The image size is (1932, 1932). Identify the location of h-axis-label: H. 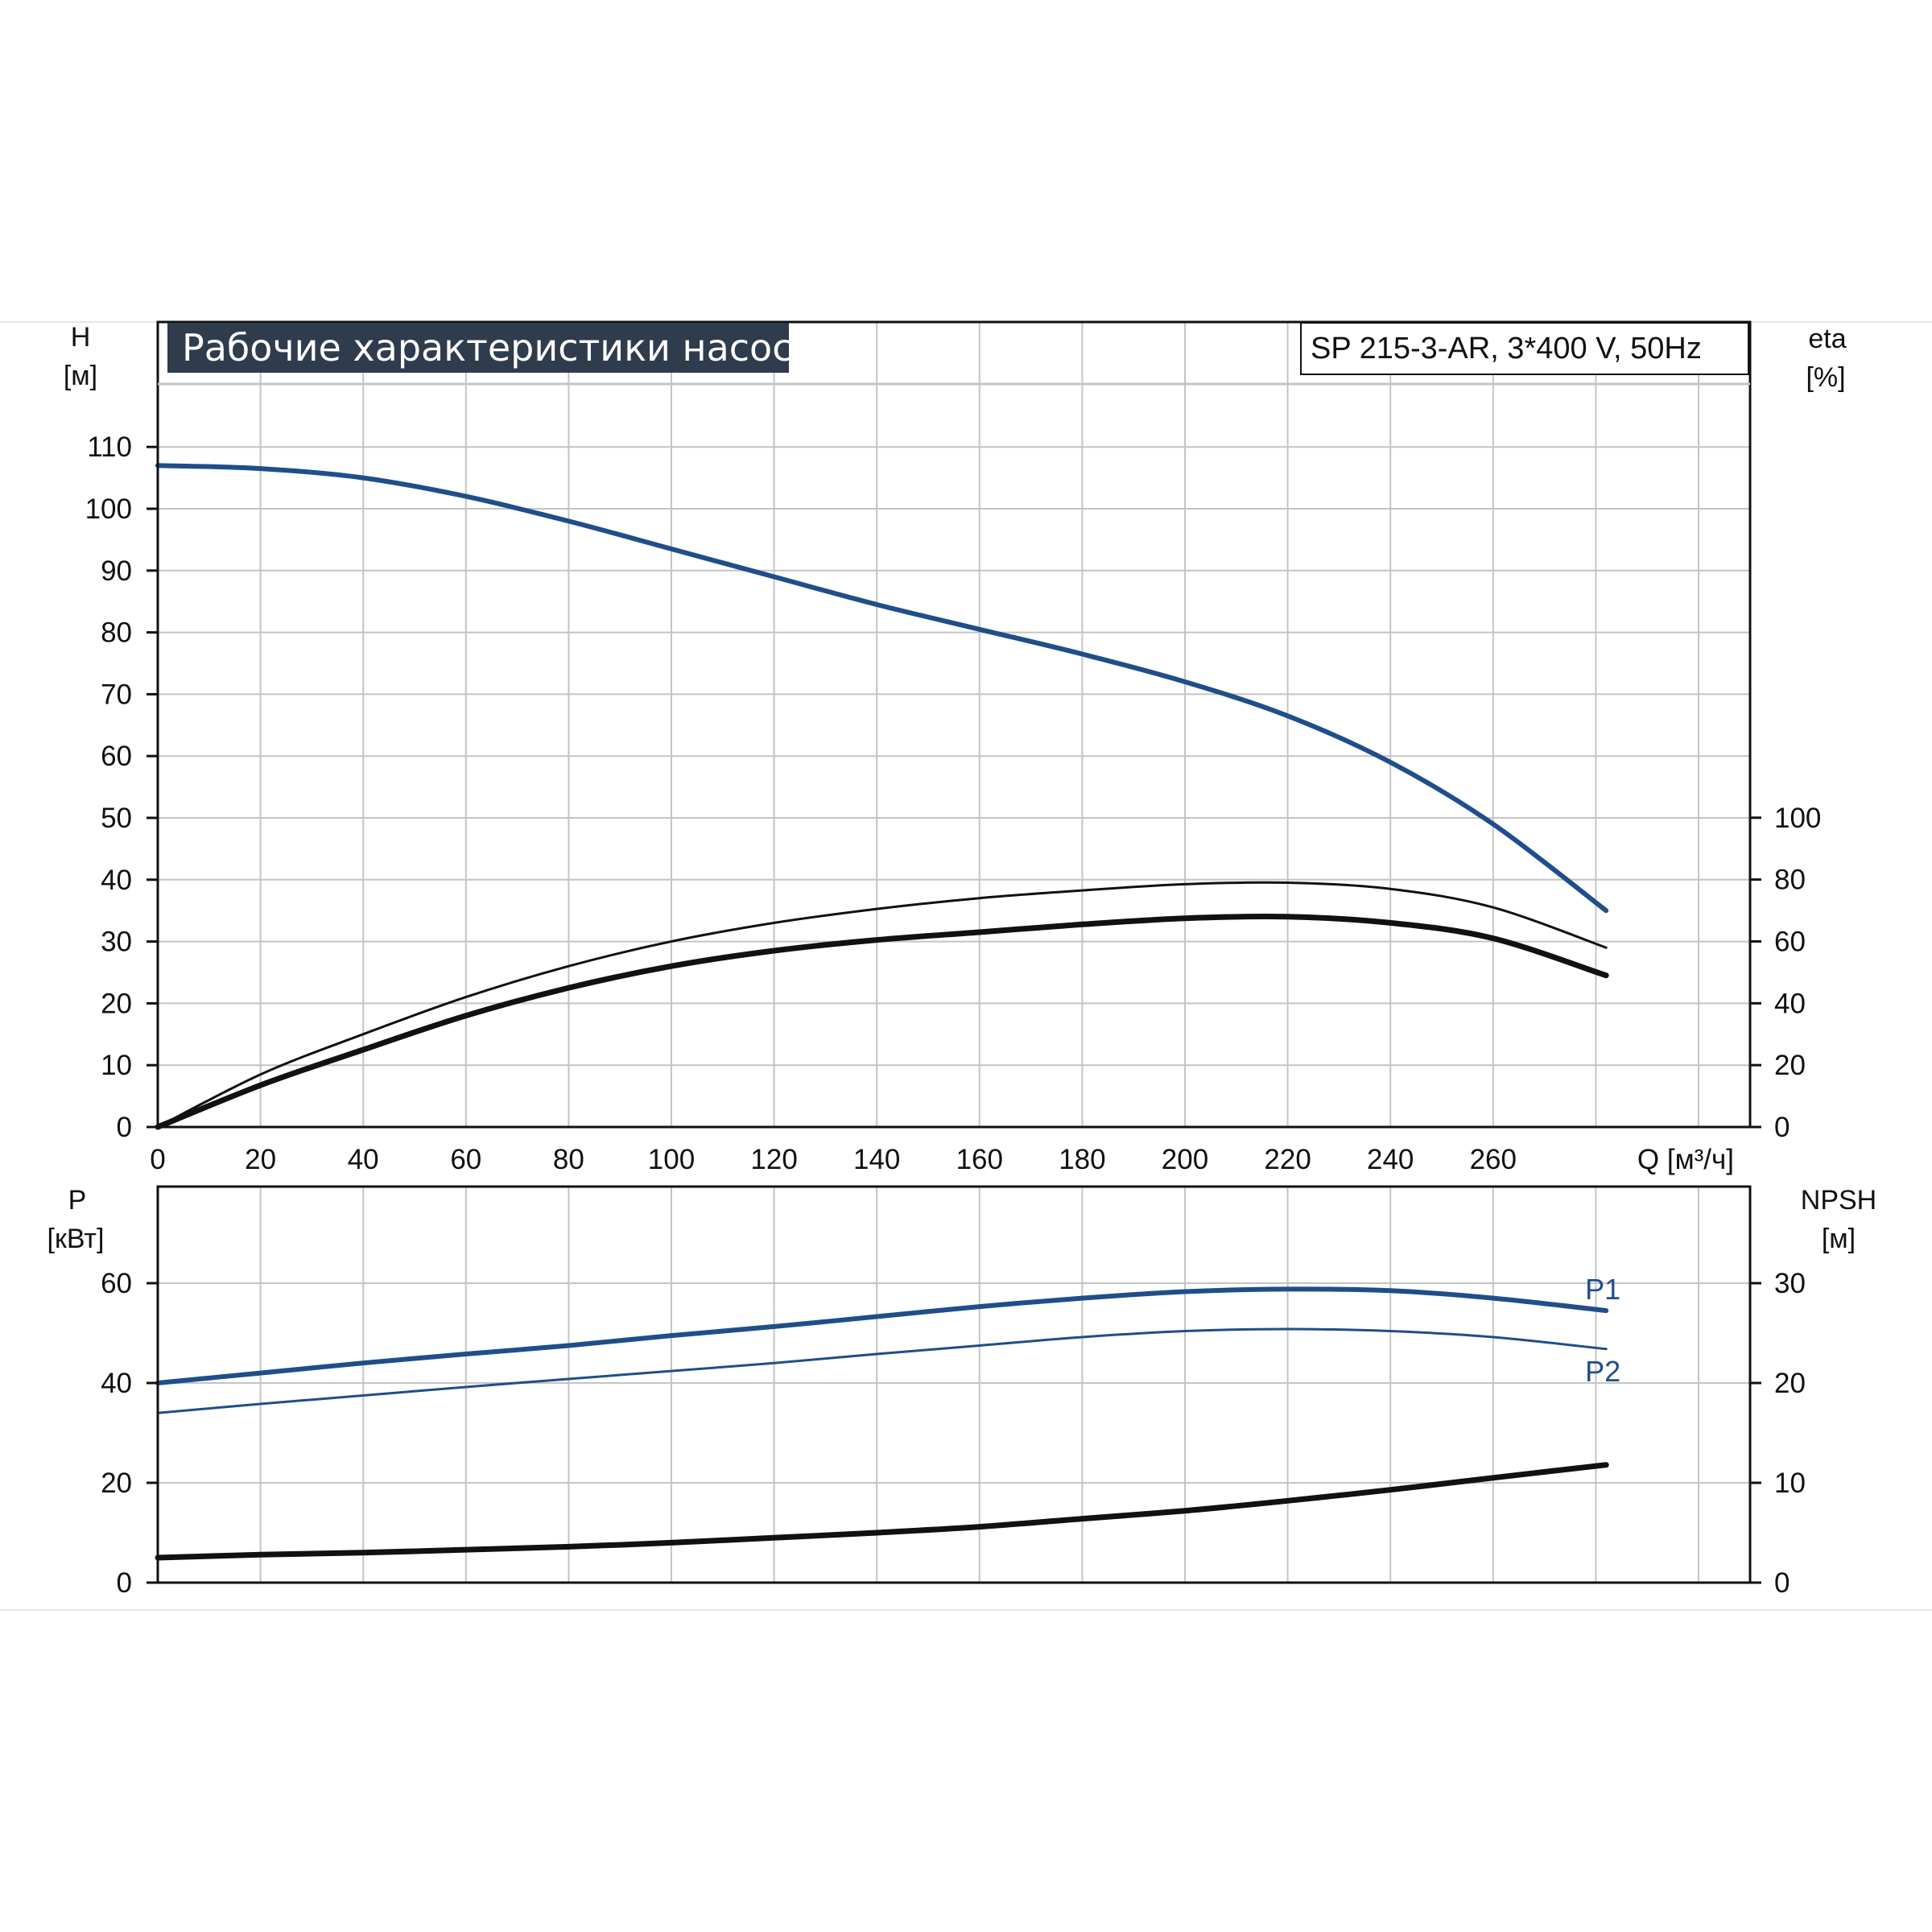
(81, 337).